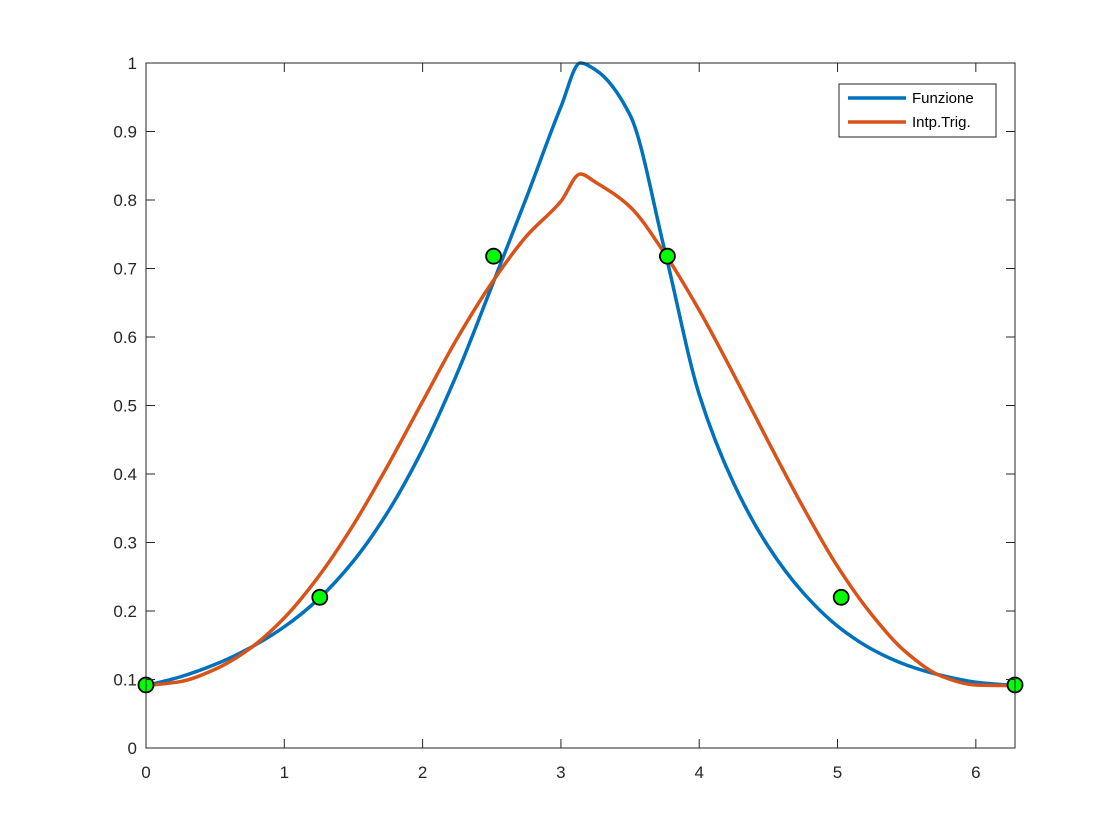  I want to click on y-tick-label: 0.8, so click(125, 200).